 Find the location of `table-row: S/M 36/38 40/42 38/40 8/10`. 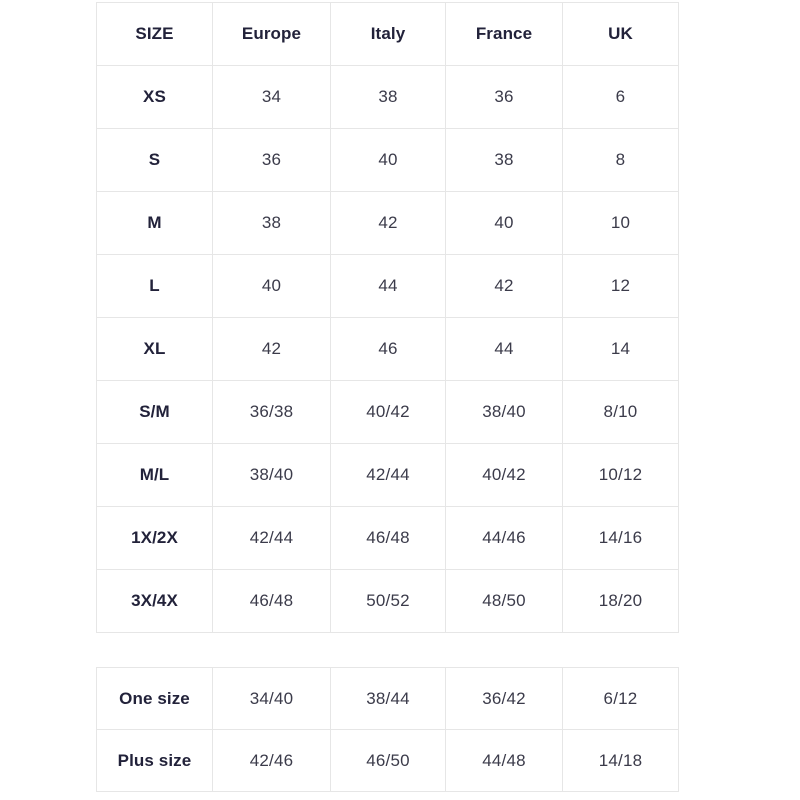

table-row: S/M 36/38 40/42 38/40 8/10 is located at coordinates (387, 412).